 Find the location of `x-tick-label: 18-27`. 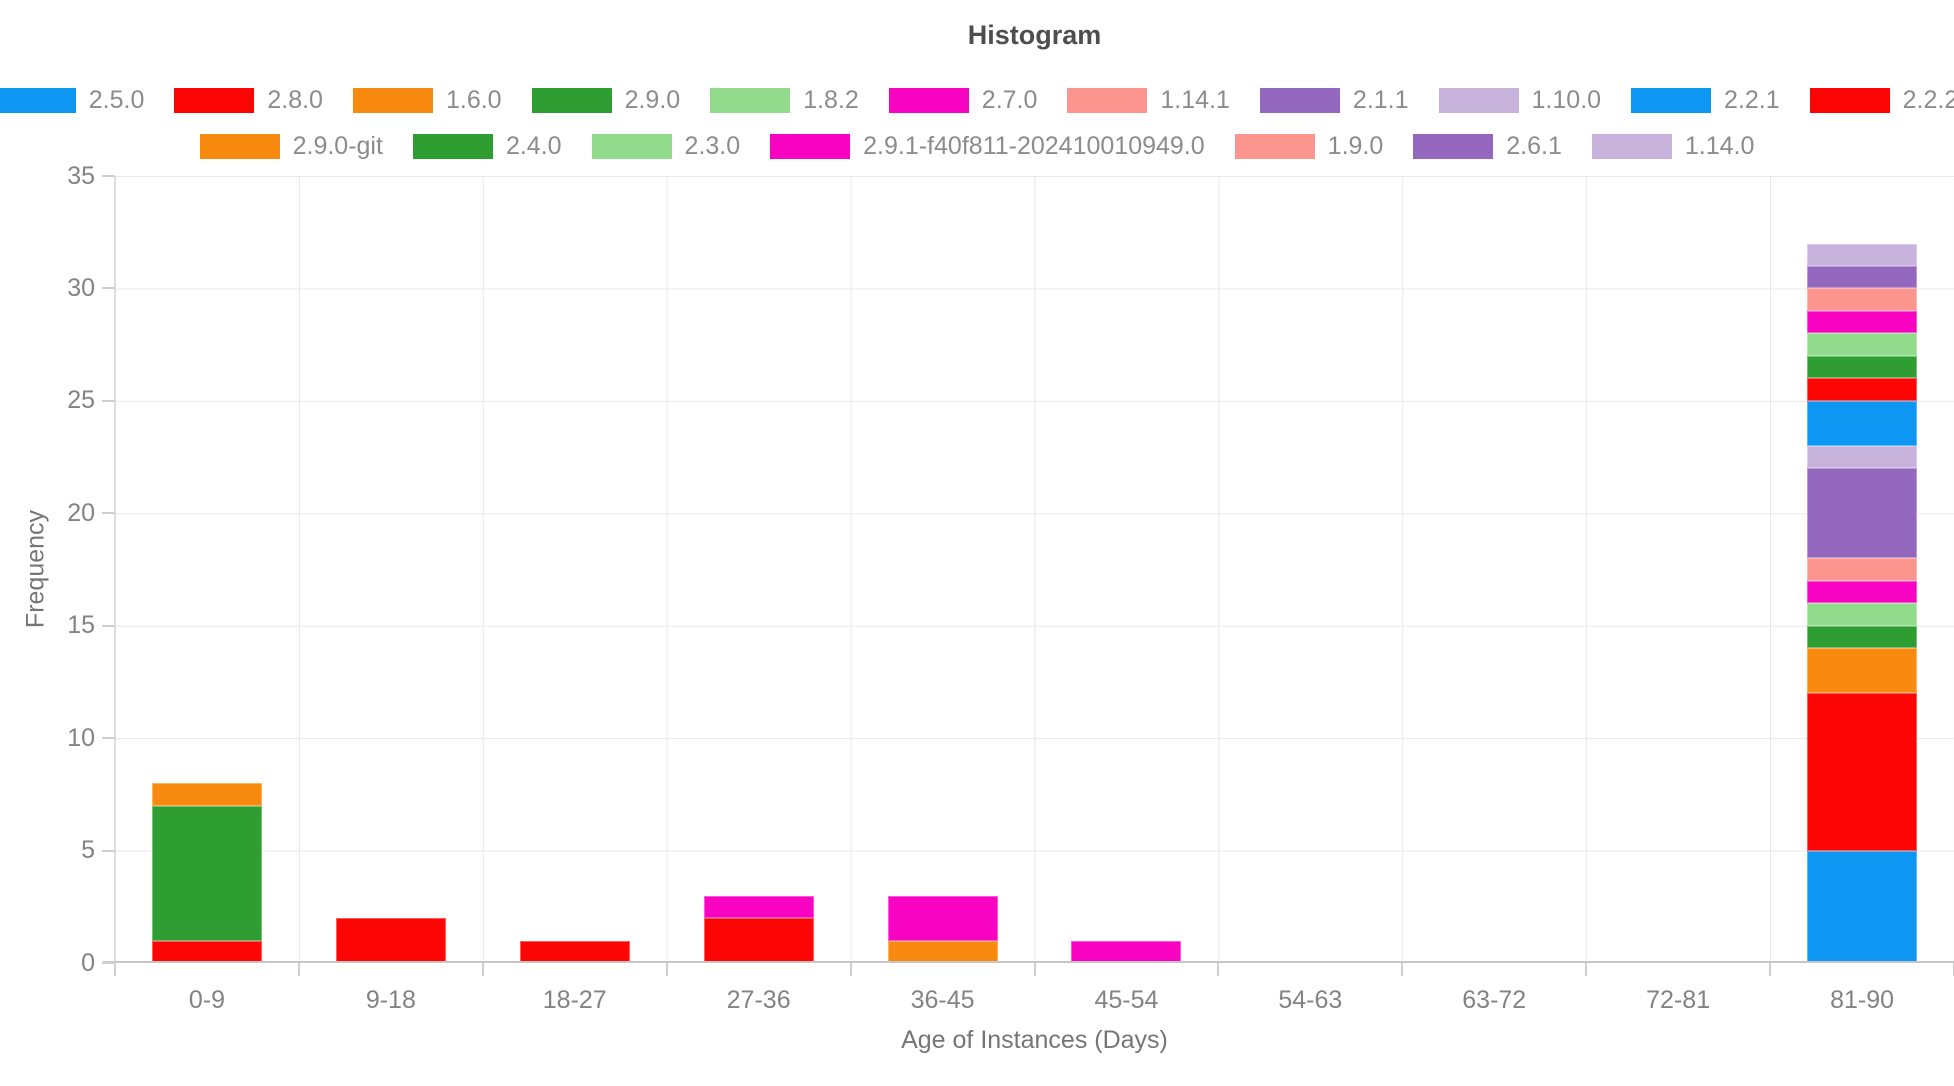

x-tick-label: 18-27 is located at coordinates (574, 1000).